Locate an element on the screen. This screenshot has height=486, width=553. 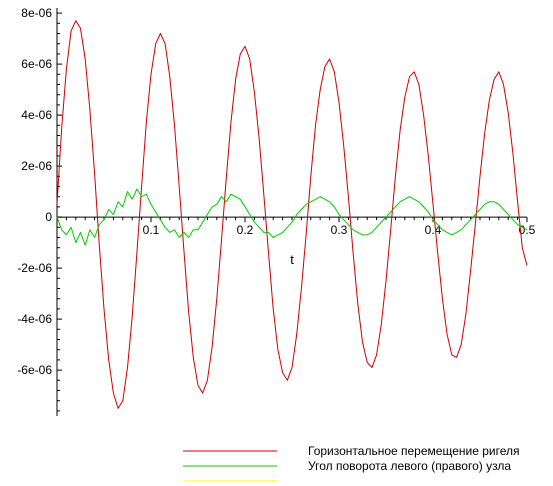
legend-label: Угол поворота левого (правого) узла is located at coordinates (409, 466).